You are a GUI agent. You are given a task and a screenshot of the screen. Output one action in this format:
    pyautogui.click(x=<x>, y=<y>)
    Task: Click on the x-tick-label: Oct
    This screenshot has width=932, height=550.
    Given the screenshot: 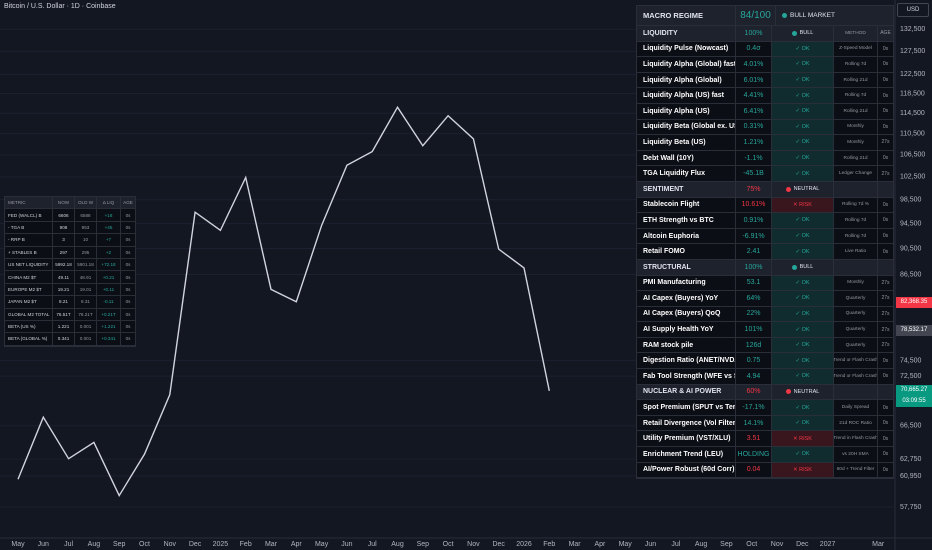 What is the action you would take?
    pyautogui.click(x=751, y=544)
    